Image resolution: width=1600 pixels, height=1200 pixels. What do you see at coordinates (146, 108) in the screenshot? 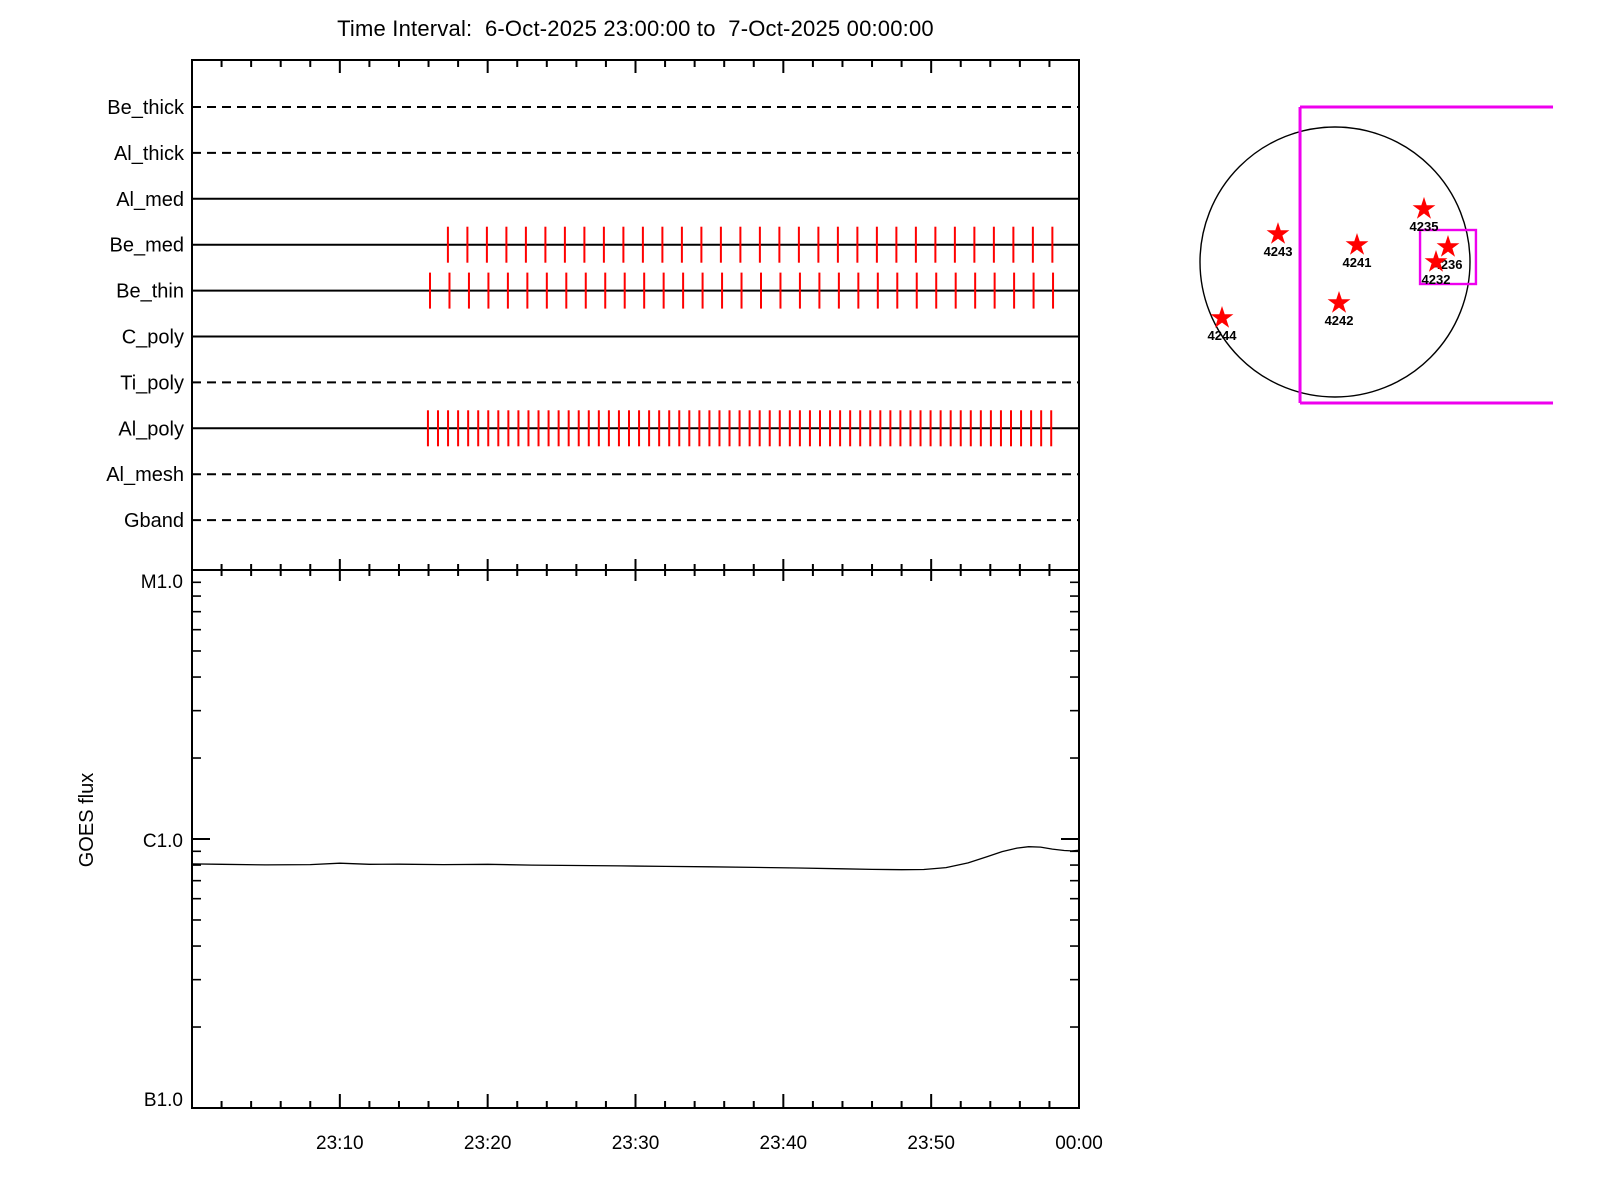
I see `channel-label-Be_thick: Be_thick` at bounding box center [146, 108].